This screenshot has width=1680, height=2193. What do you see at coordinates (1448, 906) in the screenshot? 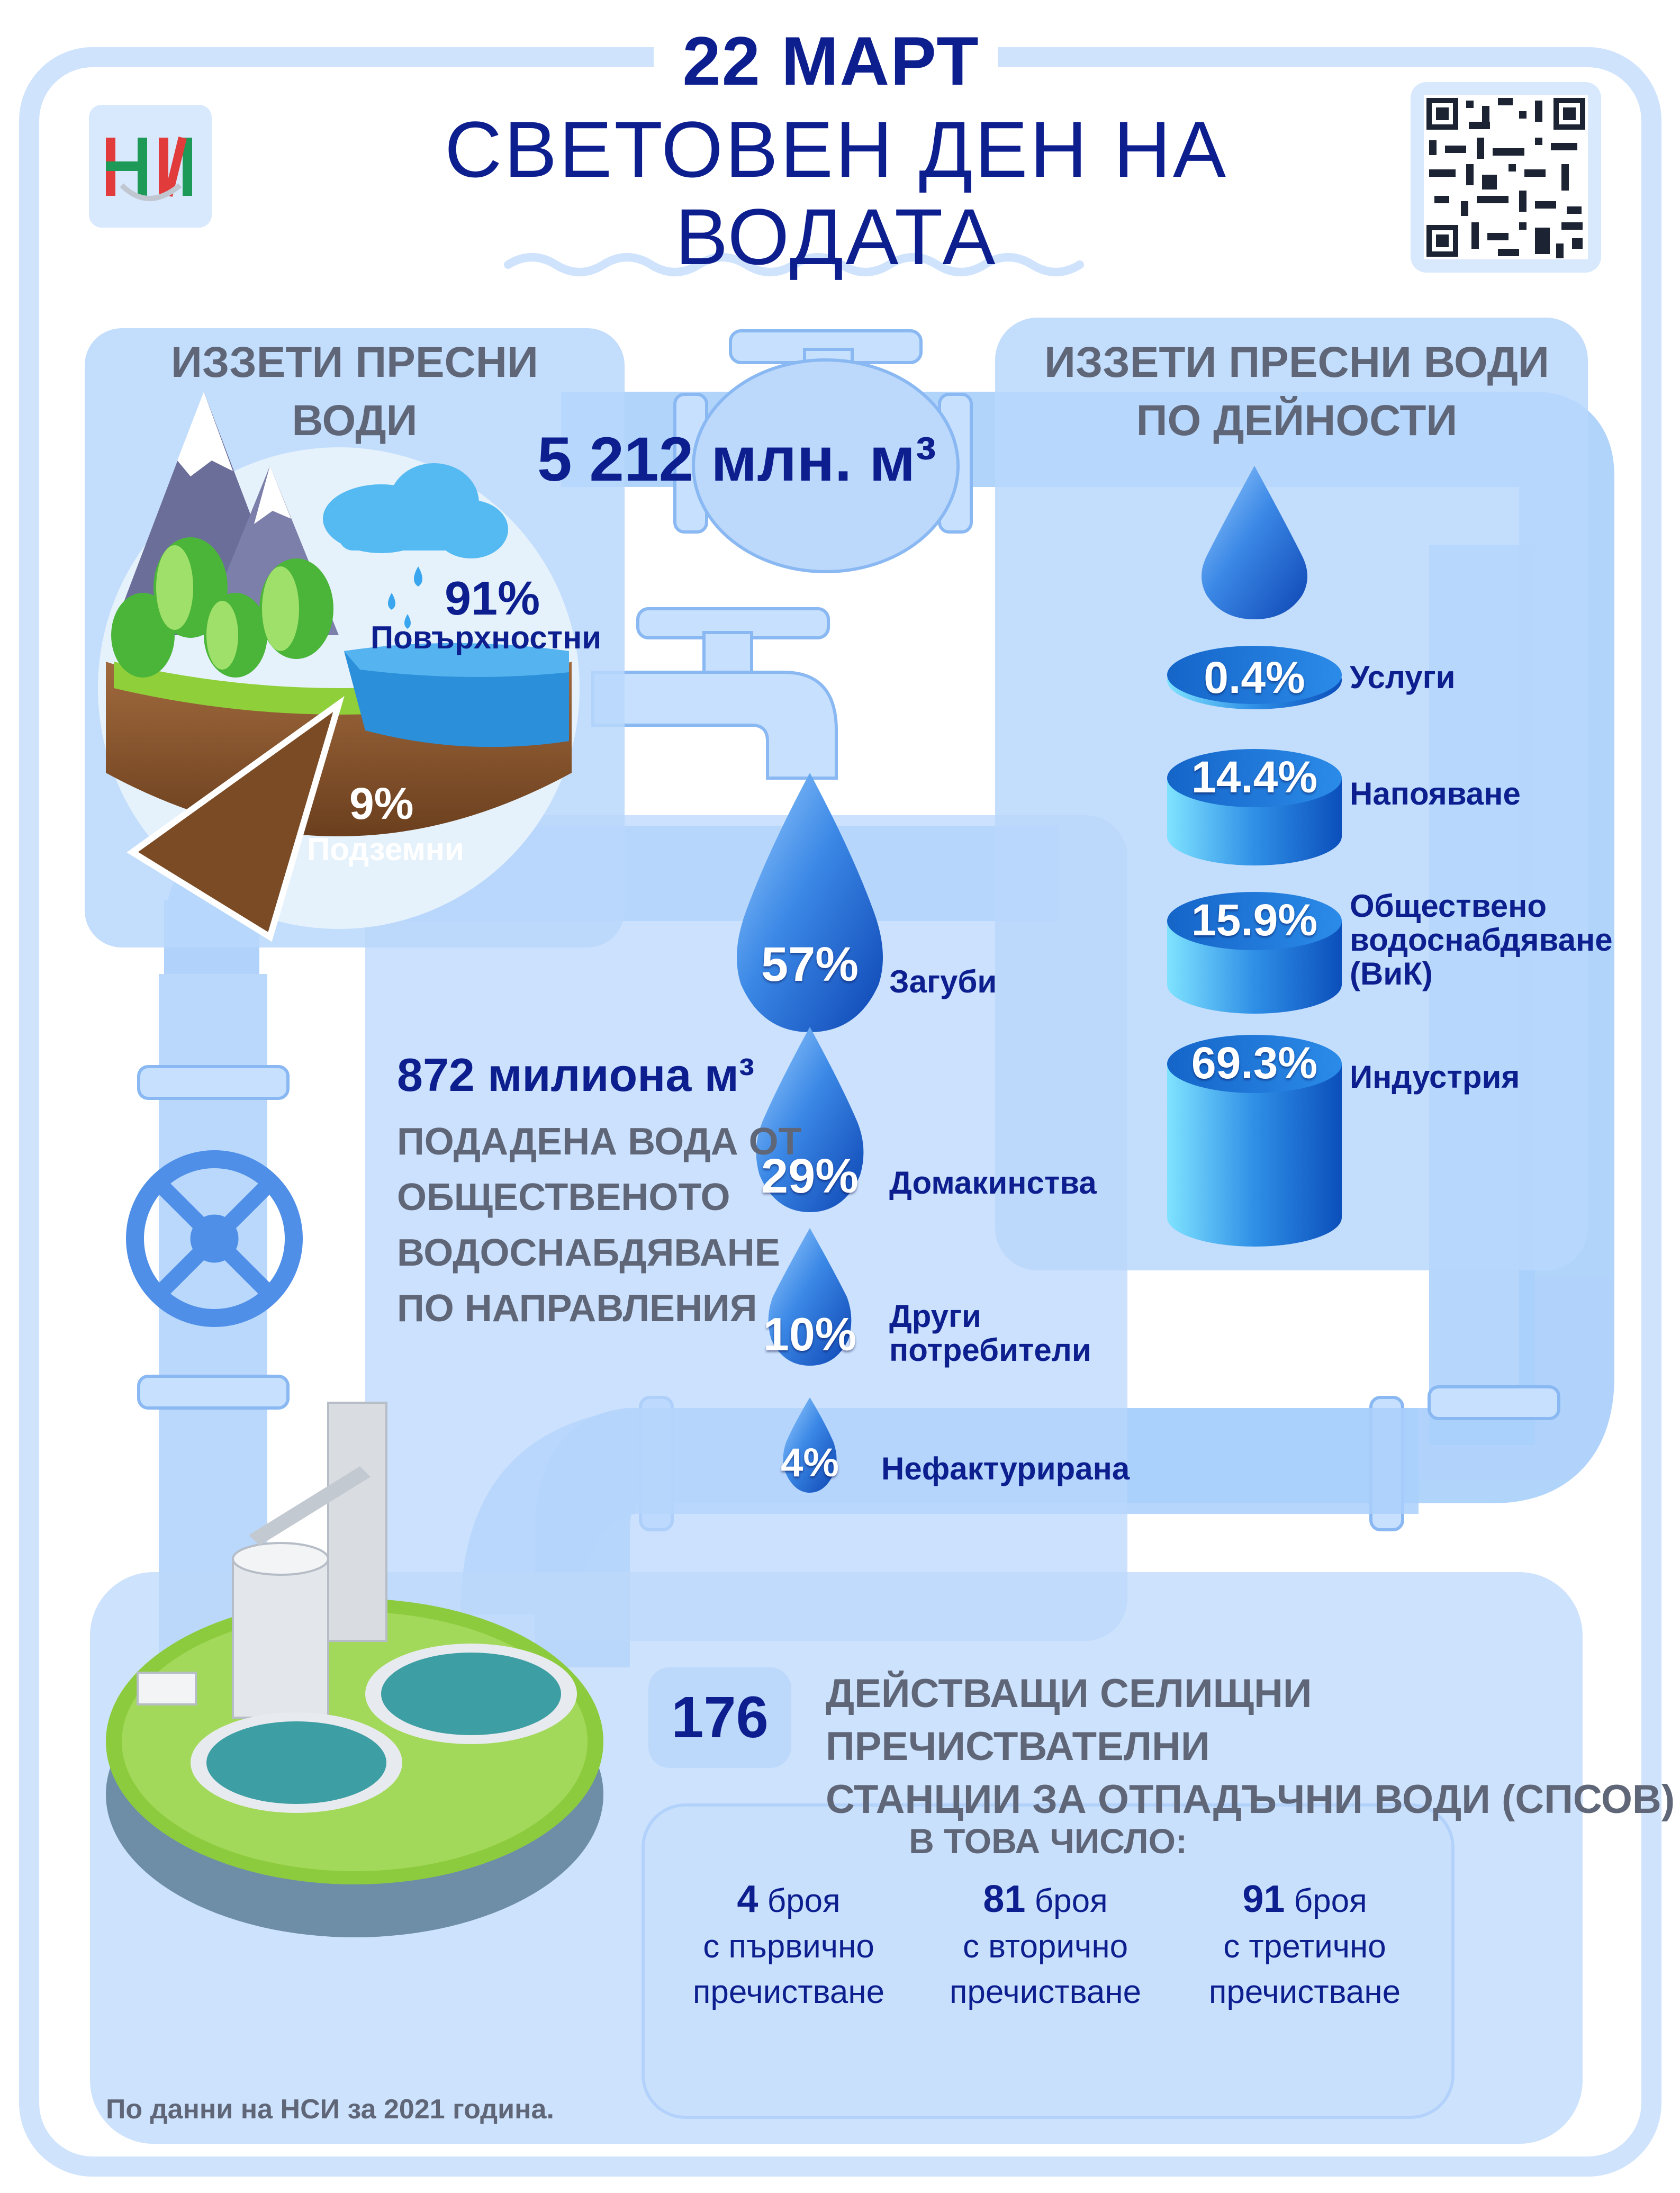
I see `activity-label-public-supply-1: Обществено` at bounding box center [1448, 906].